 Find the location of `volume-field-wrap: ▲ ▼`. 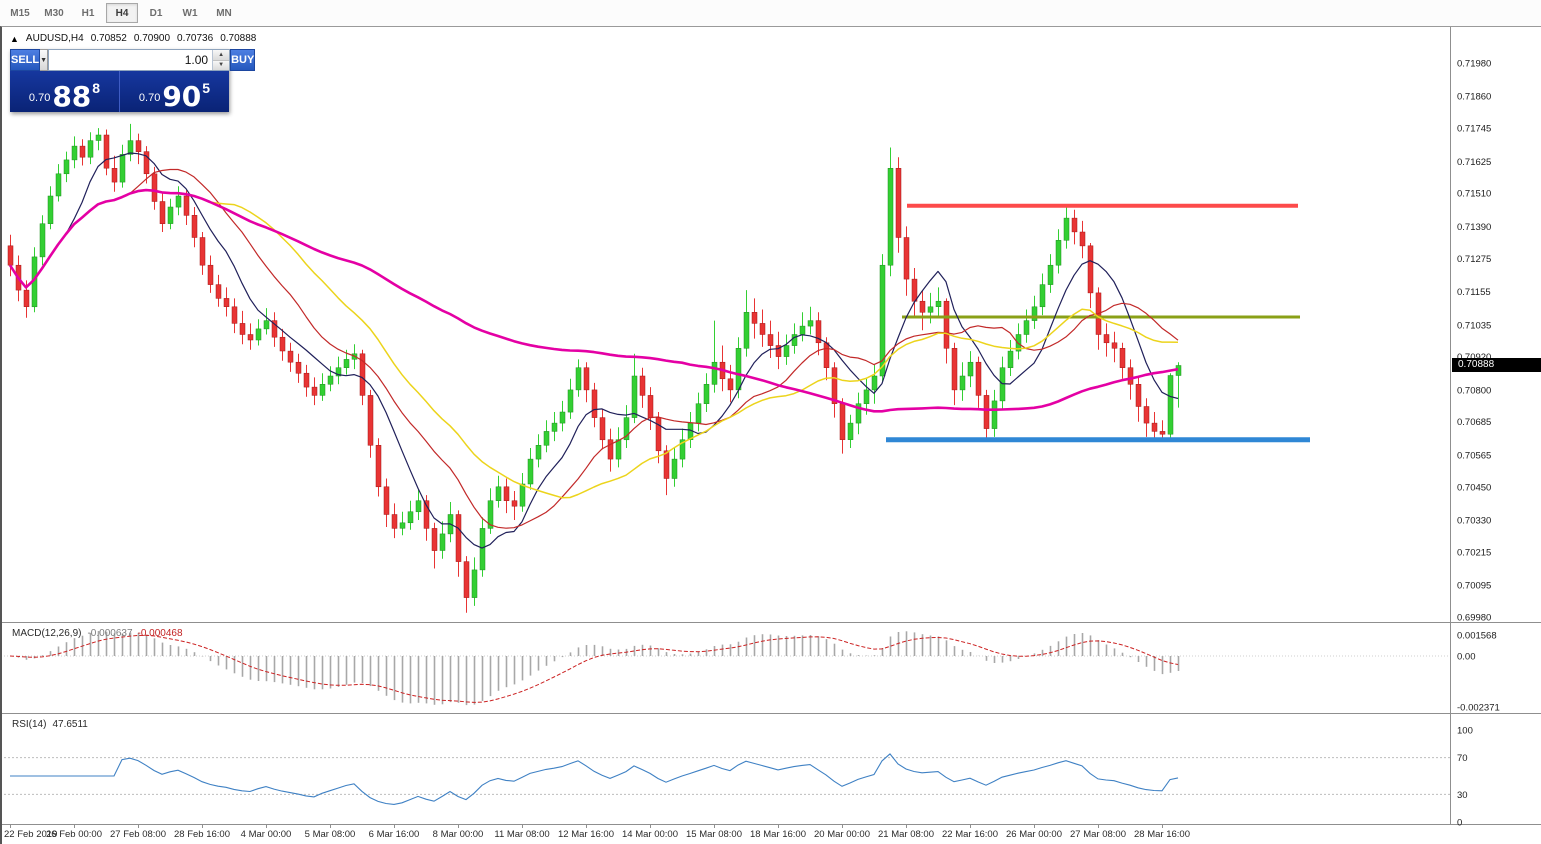

volume-field-wrap: ▲ ▼ is located at coordinates (139, 60).